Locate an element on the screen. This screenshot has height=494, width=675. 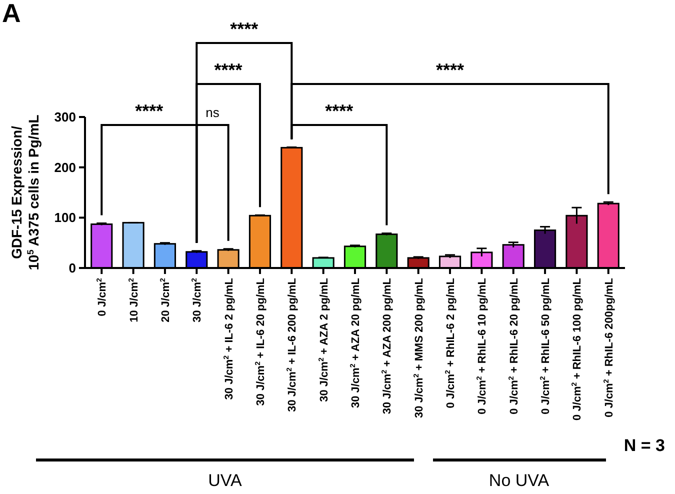
text: N = 3 is located at coordinates (644, 445).